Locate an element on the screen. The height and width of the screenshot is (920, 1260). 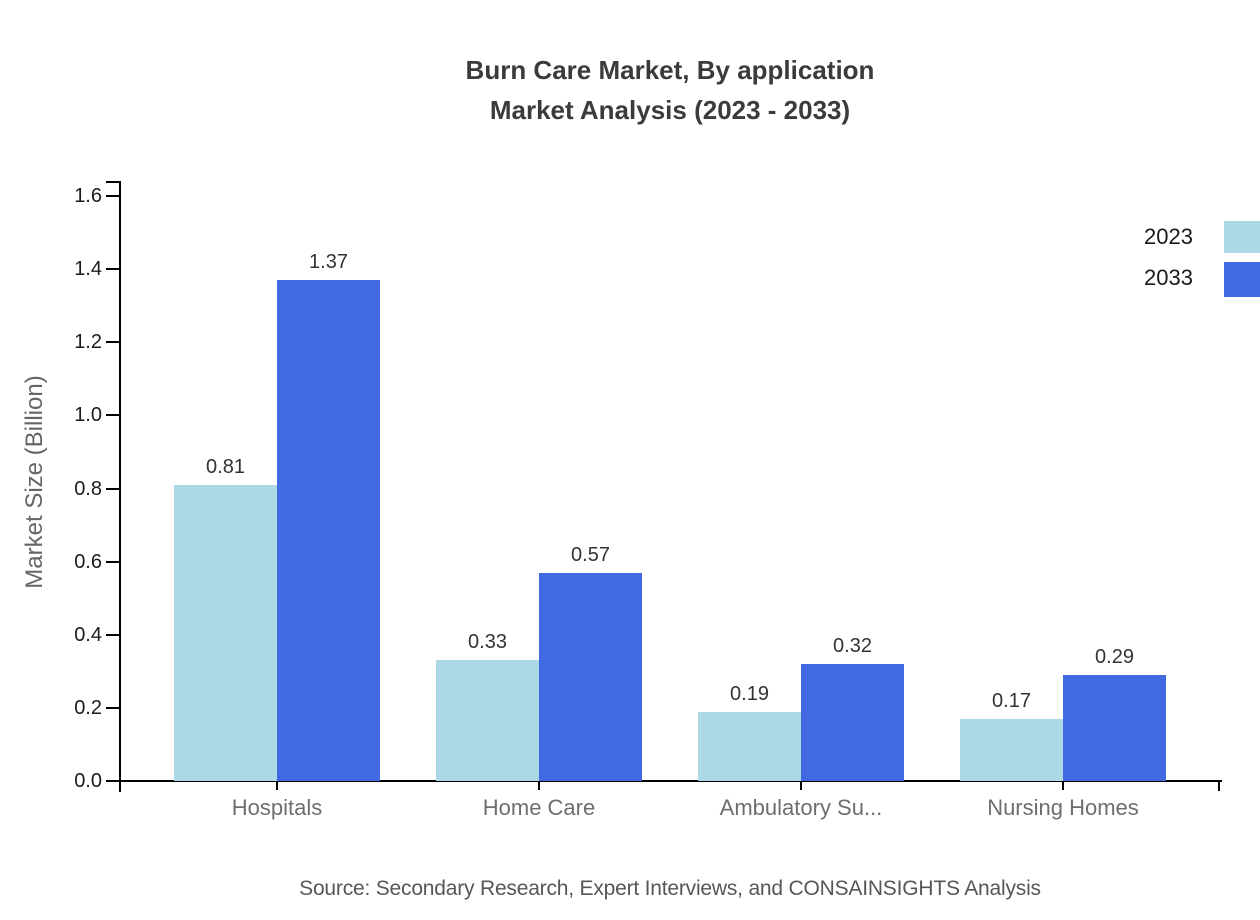
legend-swatch-2023 is located at coordinates (1242, 237).